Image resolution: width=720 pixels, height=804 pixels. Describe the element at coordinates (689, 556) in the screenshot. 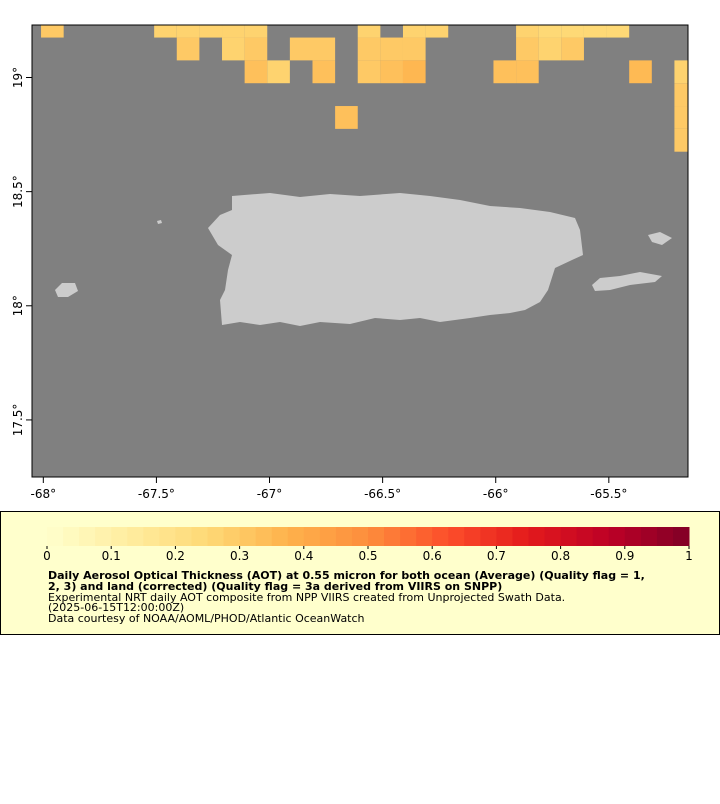

I see `colorbar-tick-label: 1` at that location.